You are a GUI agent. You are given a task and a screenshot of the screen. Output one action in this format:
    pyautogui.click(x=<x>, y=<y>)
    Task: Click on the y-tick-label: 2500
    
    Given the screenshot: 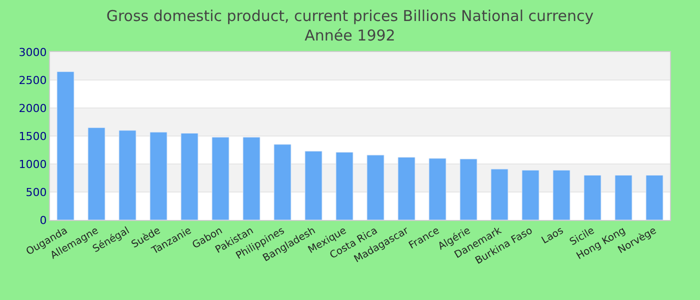 What is the action you would take?
    pyautogui.click(x=32, y=80)
    